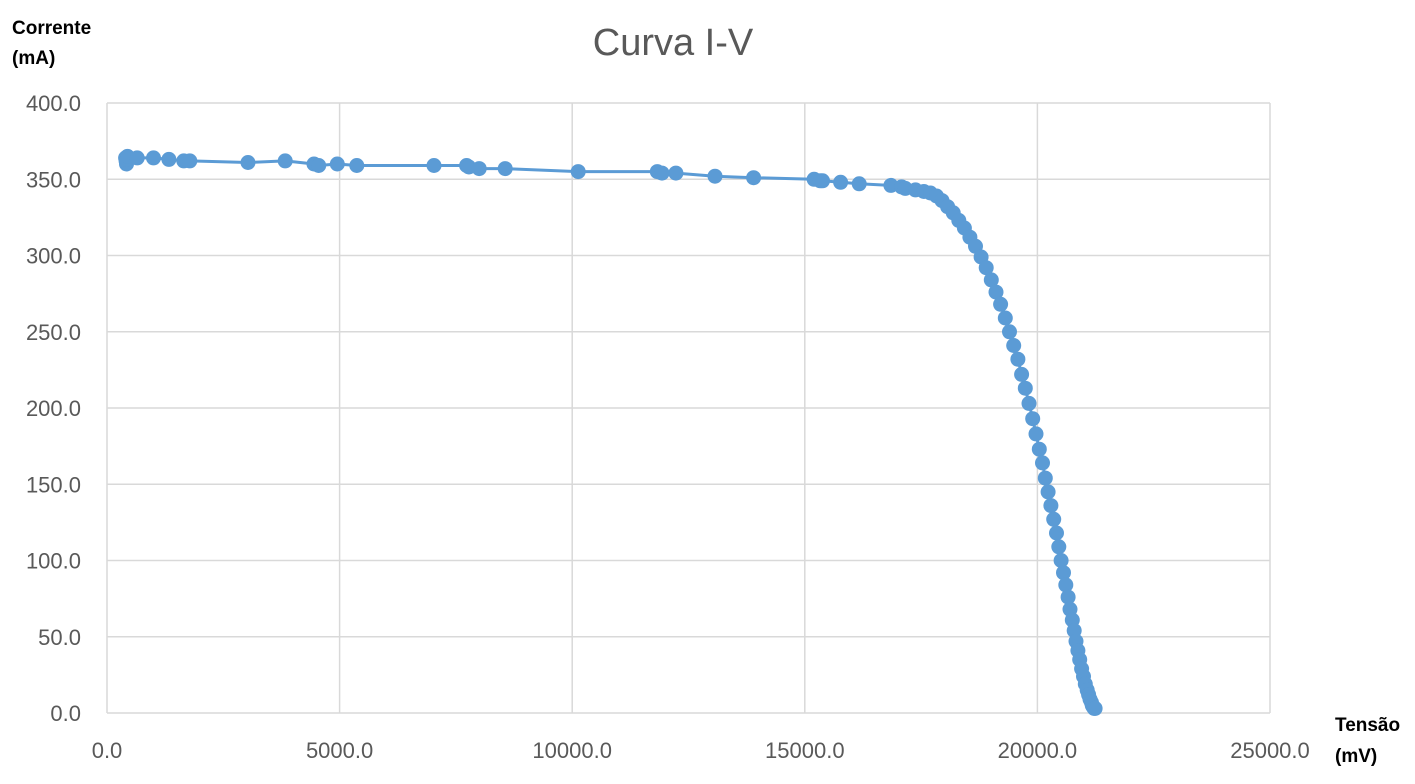 The height and width of the screenshot is (784, 1415). Describe the element at coordinates (51, 28) in the screenshot. I see `y-axis-label-line1: Corrente` at that location.